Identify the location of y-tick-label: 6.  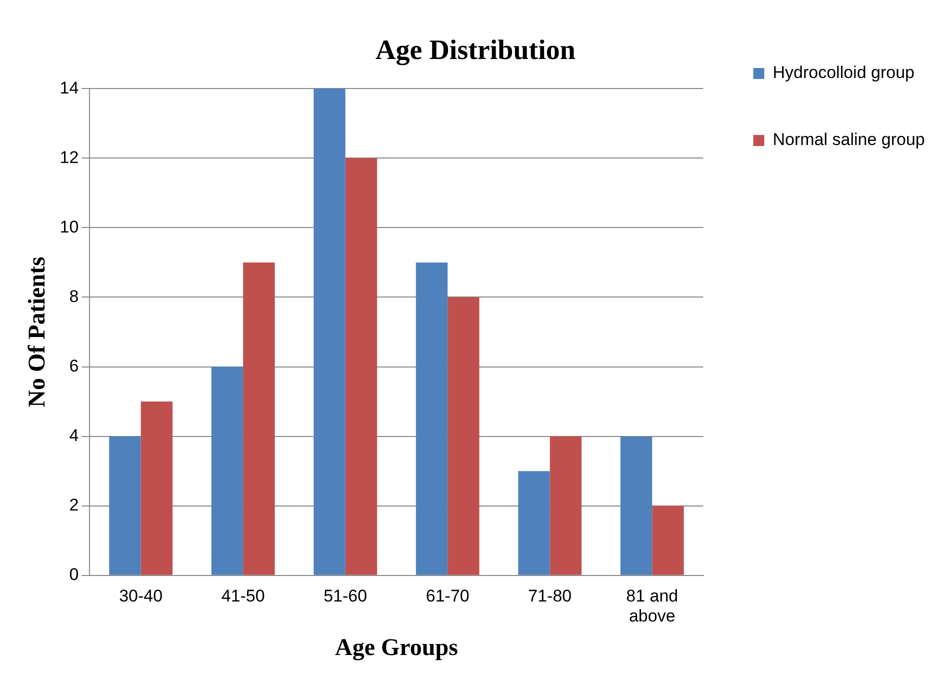
(74, 366).